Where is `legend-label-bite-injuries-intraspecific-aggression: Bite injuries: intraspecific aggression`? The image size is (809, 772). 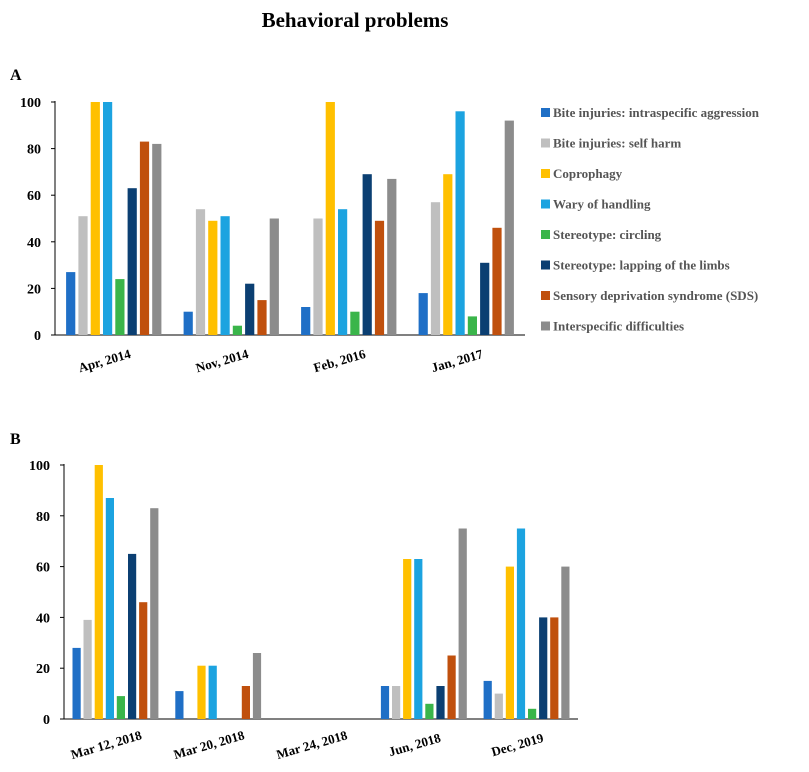 legend-label-bite-injuries-intraspecific-aggression: Bite injuries: intraspecific aggression is located at coordinates (656, 112).